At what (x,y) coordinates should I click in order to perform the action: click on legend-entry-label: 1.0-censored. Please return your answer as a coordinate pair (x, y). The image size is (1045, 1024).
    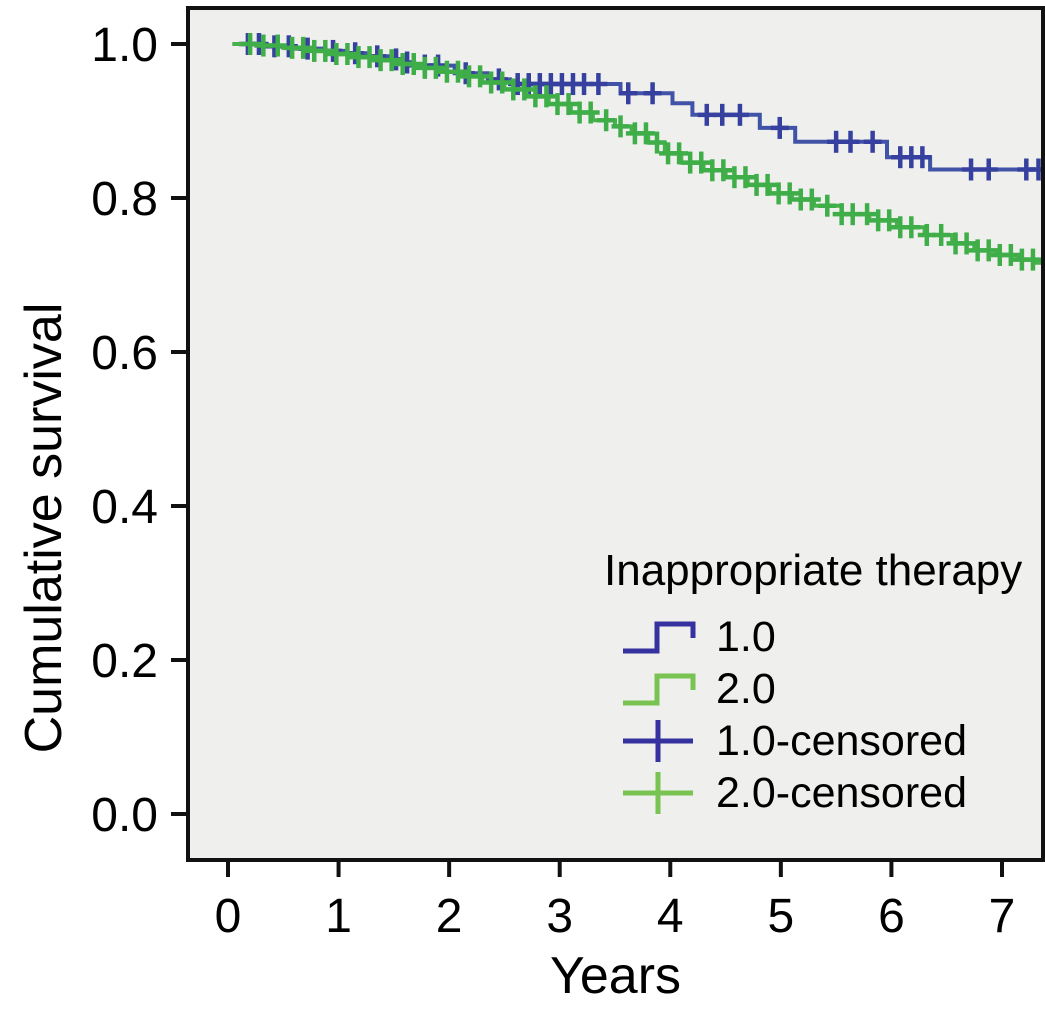
    Looking at the image, I should click on (841, 740).